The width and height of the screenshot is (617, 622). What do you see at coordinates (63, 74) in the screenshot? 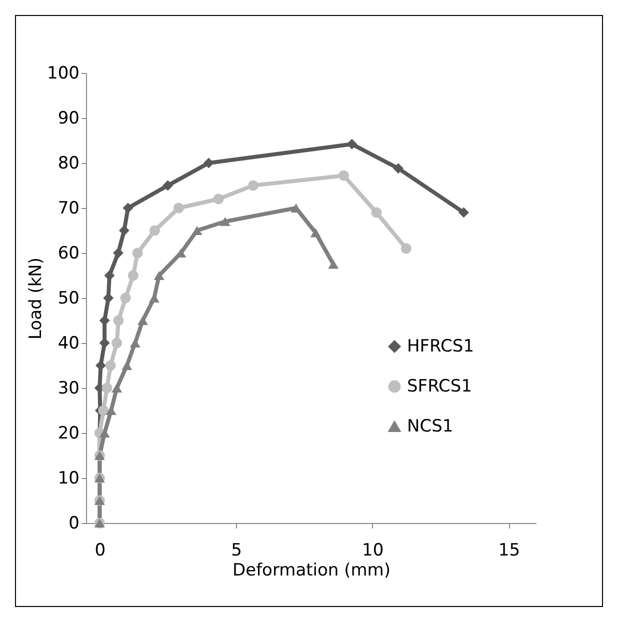
I see `y-tick-label: 100` at bounding box center [63, 74].